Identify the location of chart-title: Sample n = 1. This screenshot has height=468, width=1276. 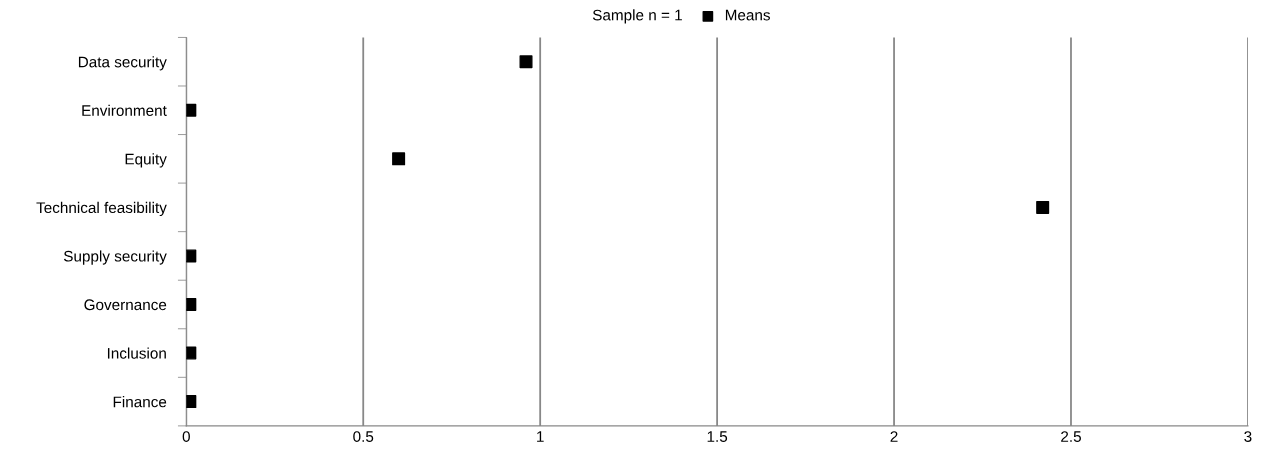
(637, 16).